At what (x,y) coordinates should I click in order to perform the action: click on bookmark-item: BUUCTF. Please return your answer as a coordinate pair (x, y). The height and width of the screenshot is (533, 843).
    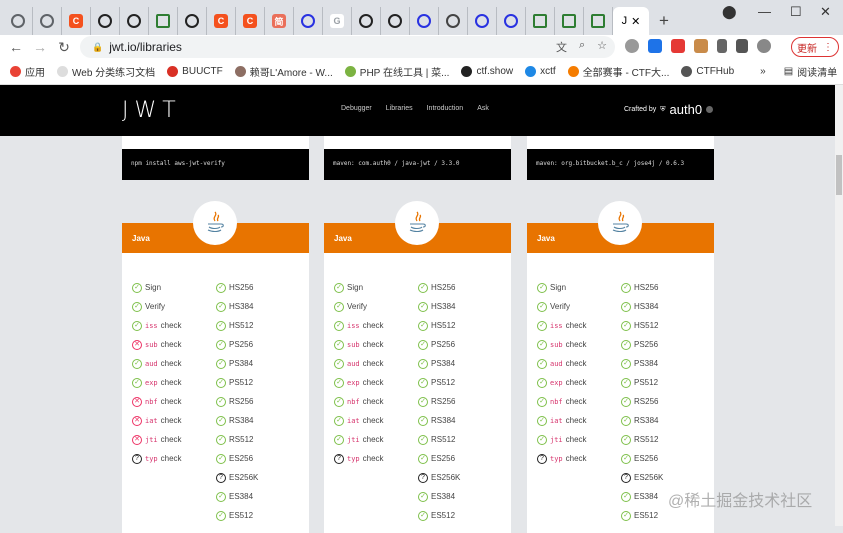
    Looking at the image, I should click on (195, 71).